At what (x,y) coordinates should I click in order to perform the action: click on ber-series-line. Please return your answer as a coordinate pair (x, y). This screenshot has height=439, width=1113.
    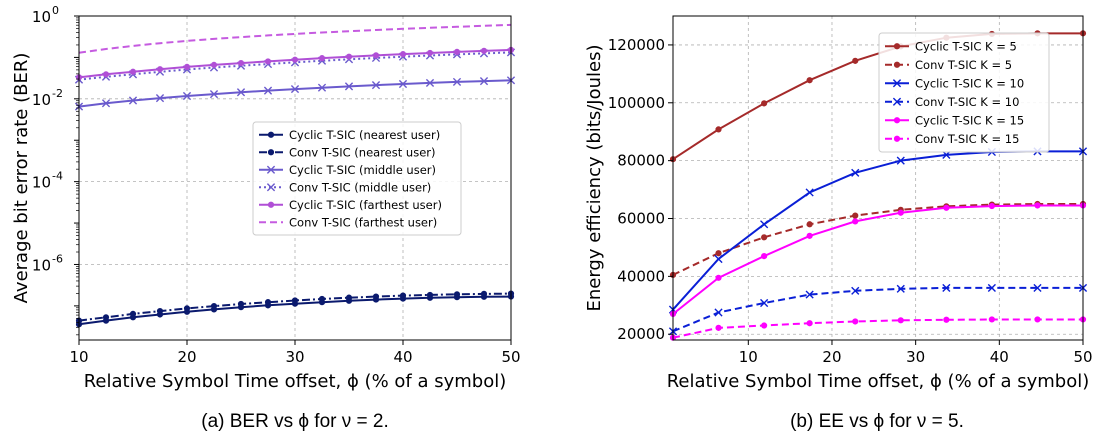
    Looking at the image, I should click on (295, 38).